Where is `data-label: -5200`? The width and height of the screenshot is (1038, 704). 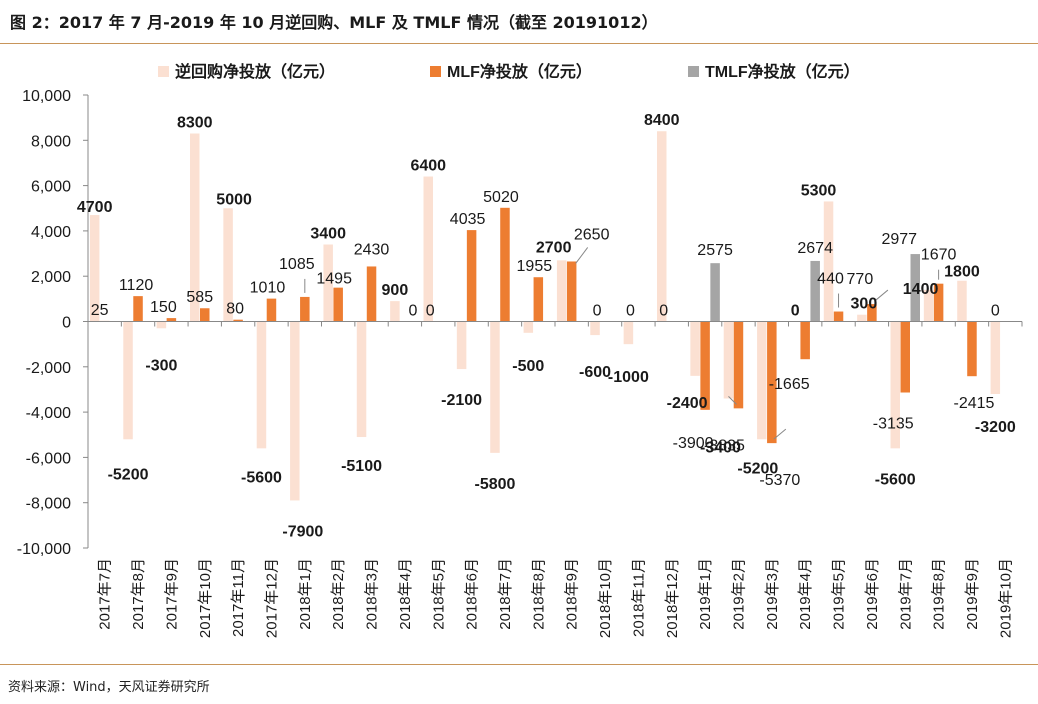
data-label: -5200 is located at coordinates (128, 474).